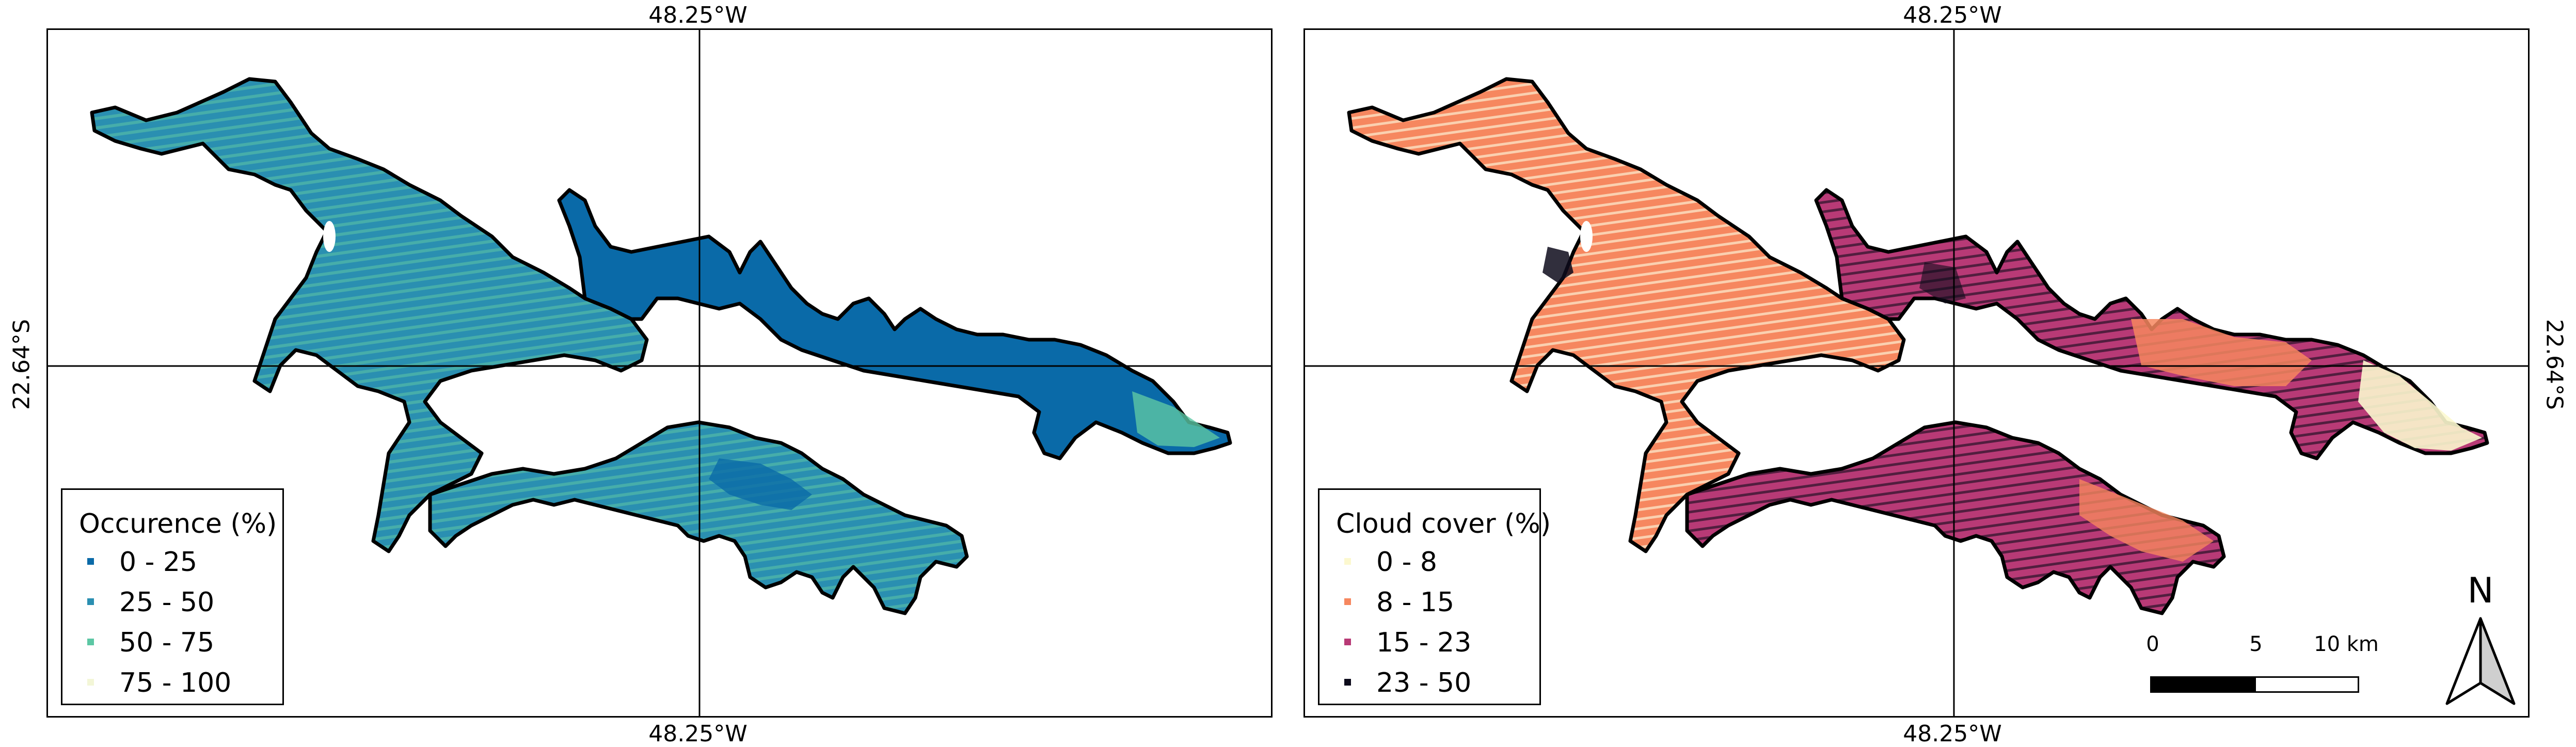 The width and height of the screenshot is (2576, 747). What do you see at coordinates (167, 603) in the screenshot?
I see `legend-label: 25 - 50` at bounding box center [167, 603].